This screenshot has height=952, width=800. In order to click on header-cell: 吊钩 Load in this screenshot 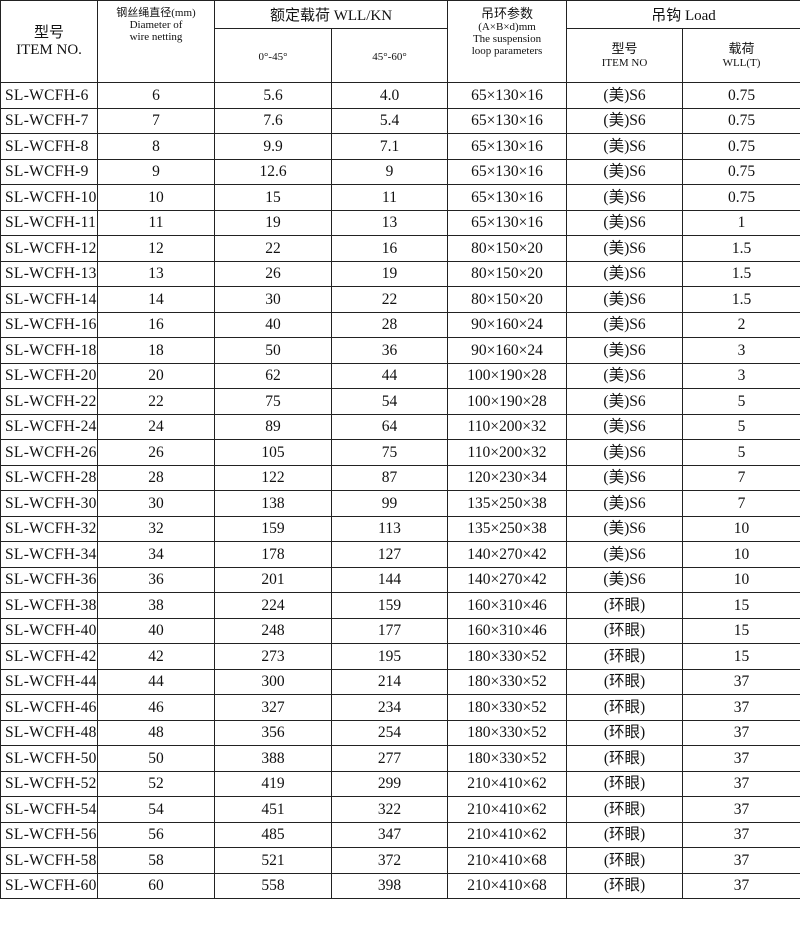, I will do `click(683, 14)`.